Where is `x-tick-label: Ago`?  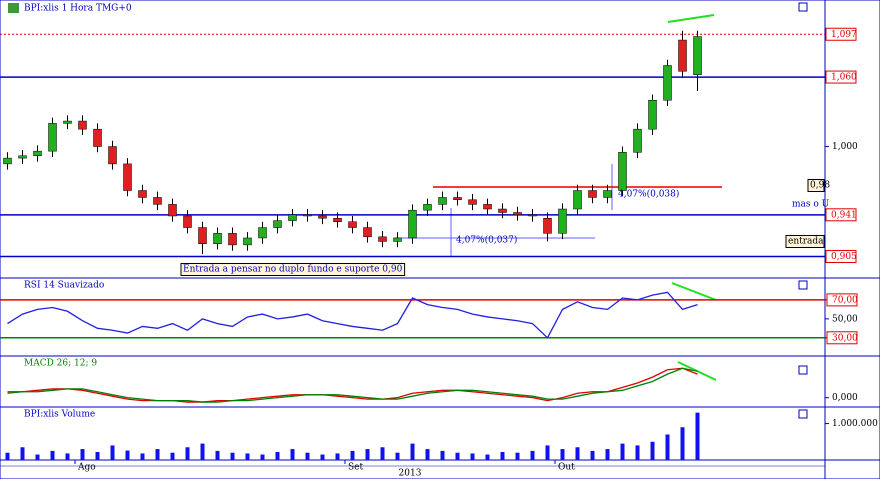
x-tick-label: Ago is located at coordinates (86, 468).